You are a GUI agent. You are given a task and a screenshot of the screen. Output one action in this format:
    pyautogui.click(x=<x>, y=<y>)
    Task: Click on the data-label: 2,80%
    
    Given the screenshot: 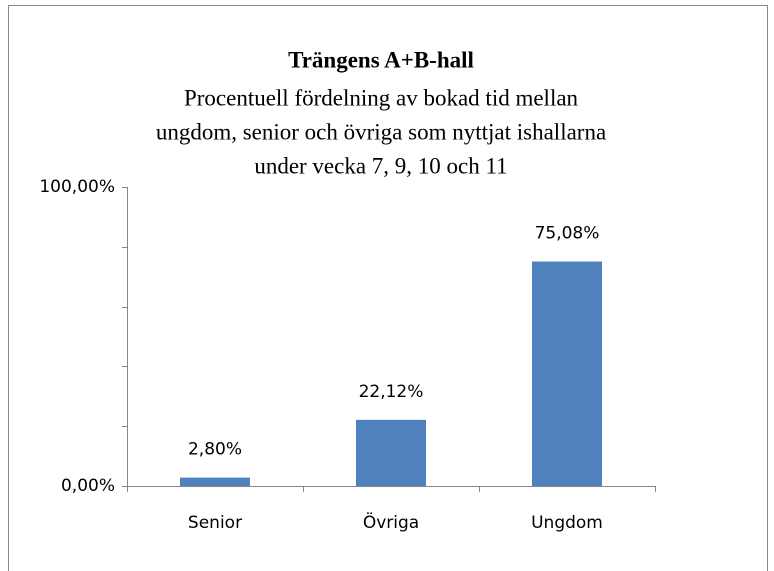 What is the action you would take?
    pyautogui.click(x=215, y=450)
    